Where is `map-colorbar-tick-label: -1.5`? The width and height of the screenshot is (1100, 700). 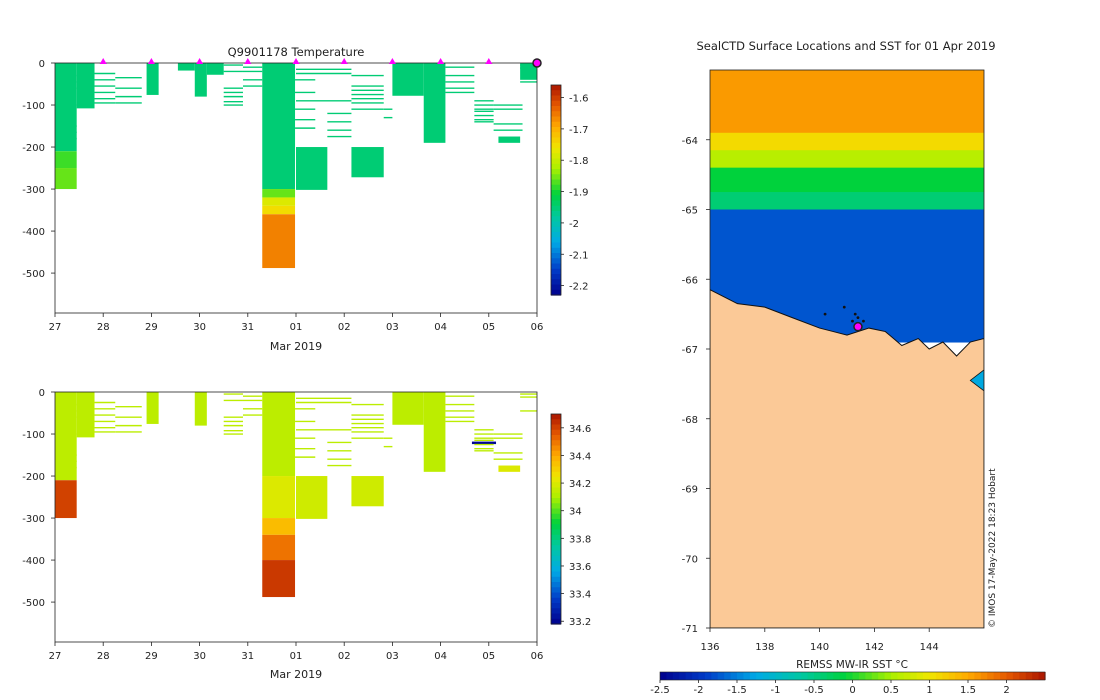 map-colorbar-tick-label: -1.5 is located at coordinates (737, 690).